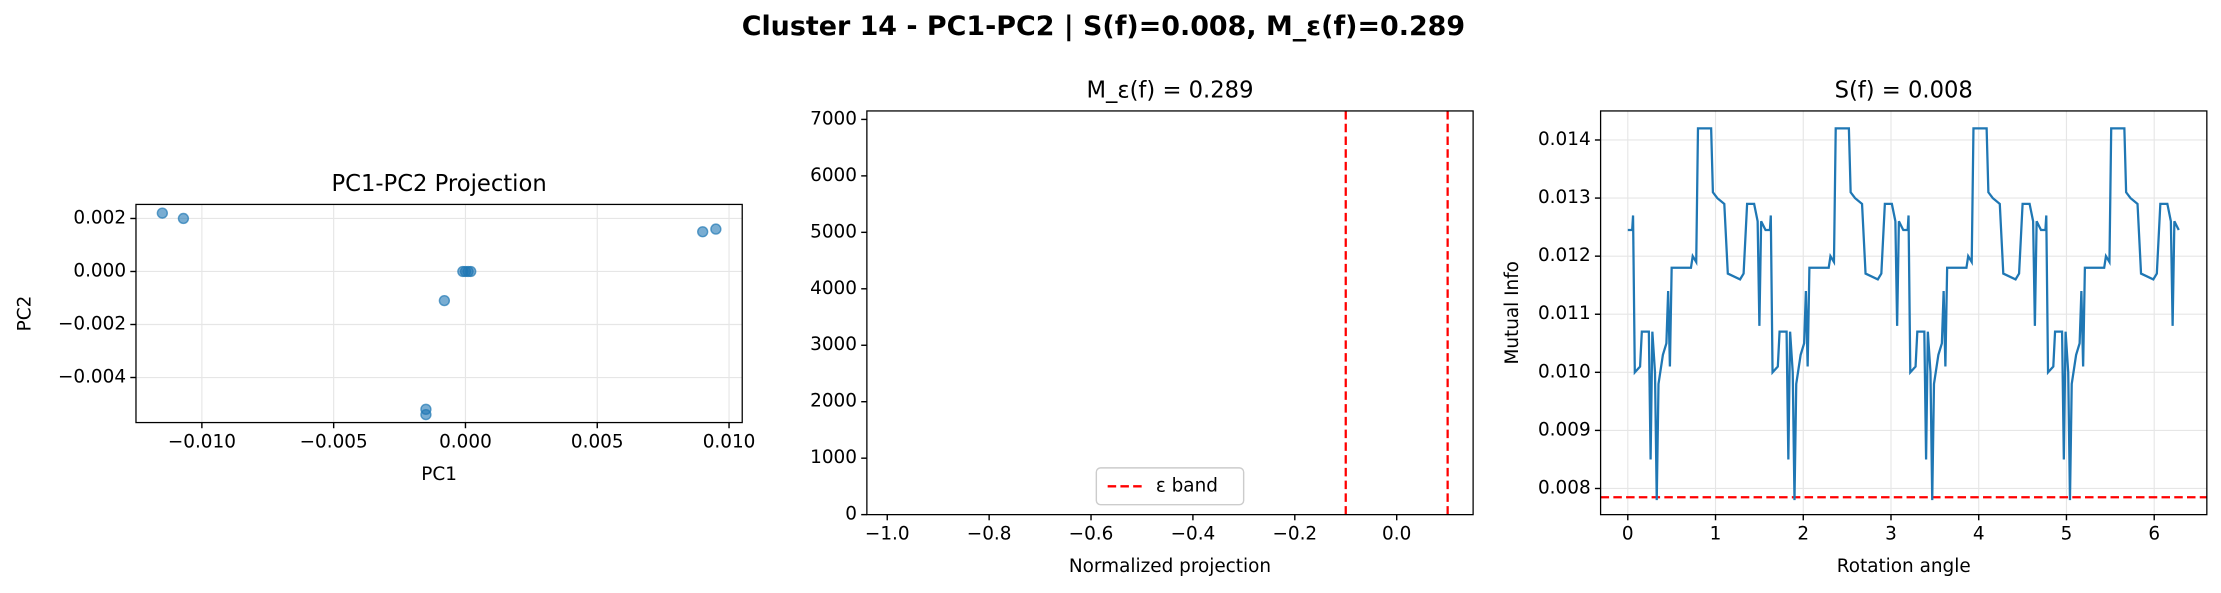  What do you see at coordinates (1979, 533) in the screenshot?
I see `x-tick-label: 4` at bounding box center [1979, 533].